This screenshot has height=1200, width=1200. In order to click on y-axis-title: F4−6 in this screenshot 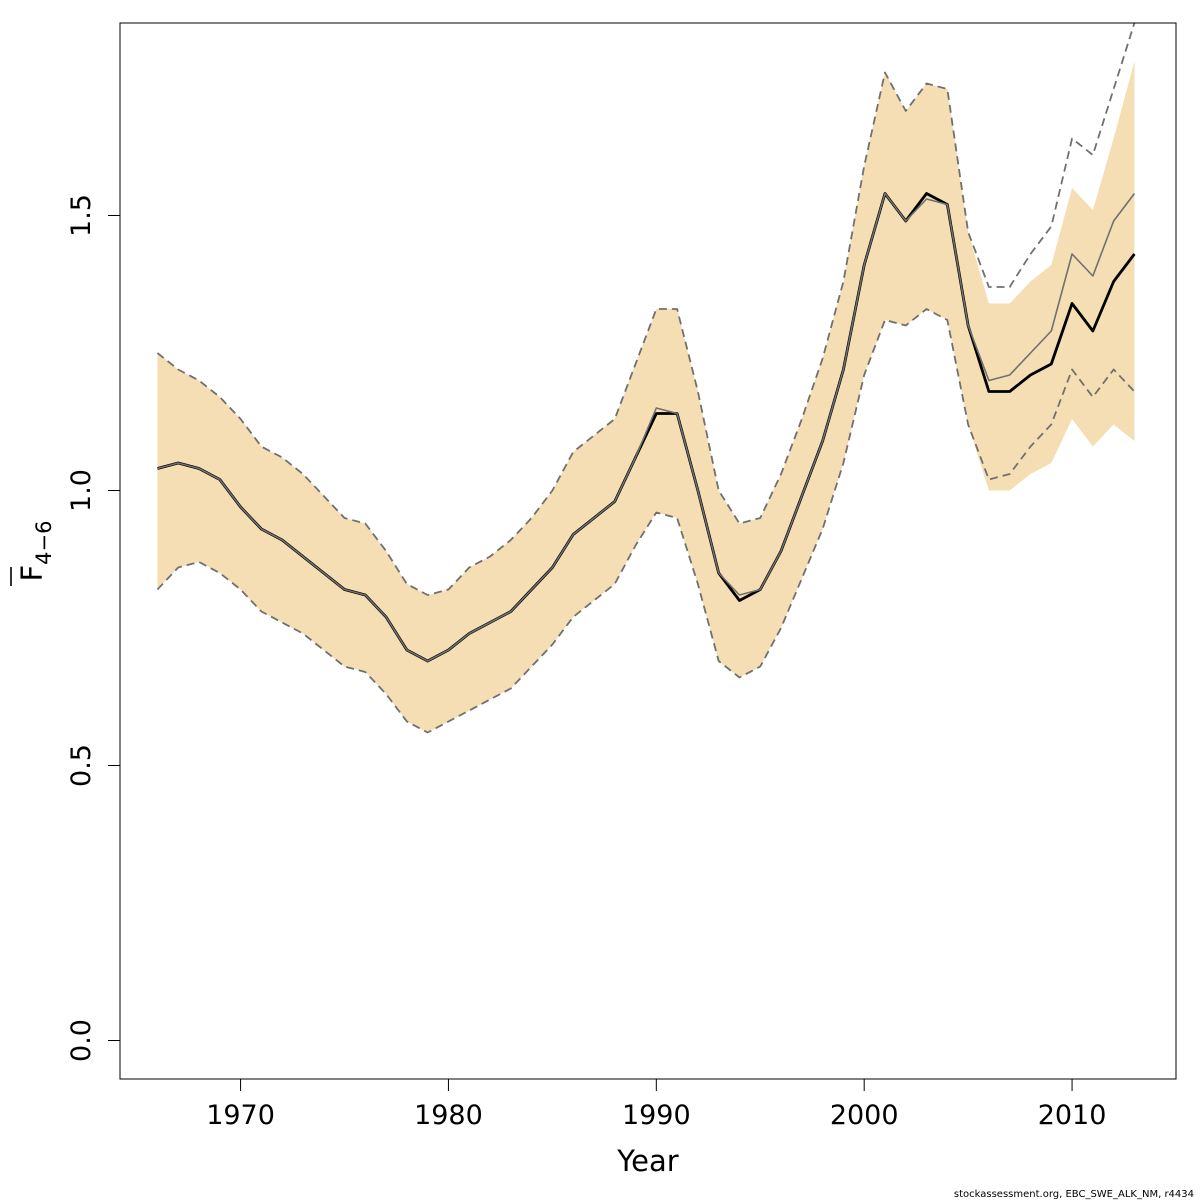, I will do `click(33, 553)`.